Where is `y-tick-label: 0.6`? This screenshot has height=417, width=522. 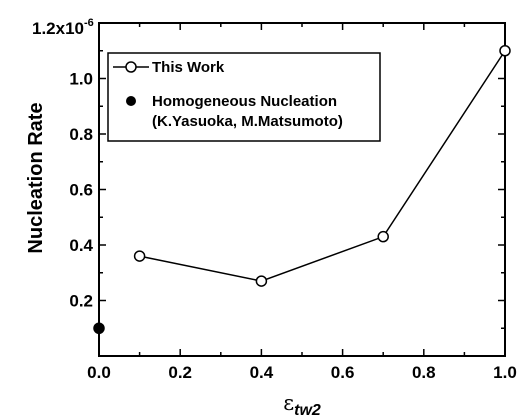
y-tick-label: 0.6 is located at coordinates (81, 190).